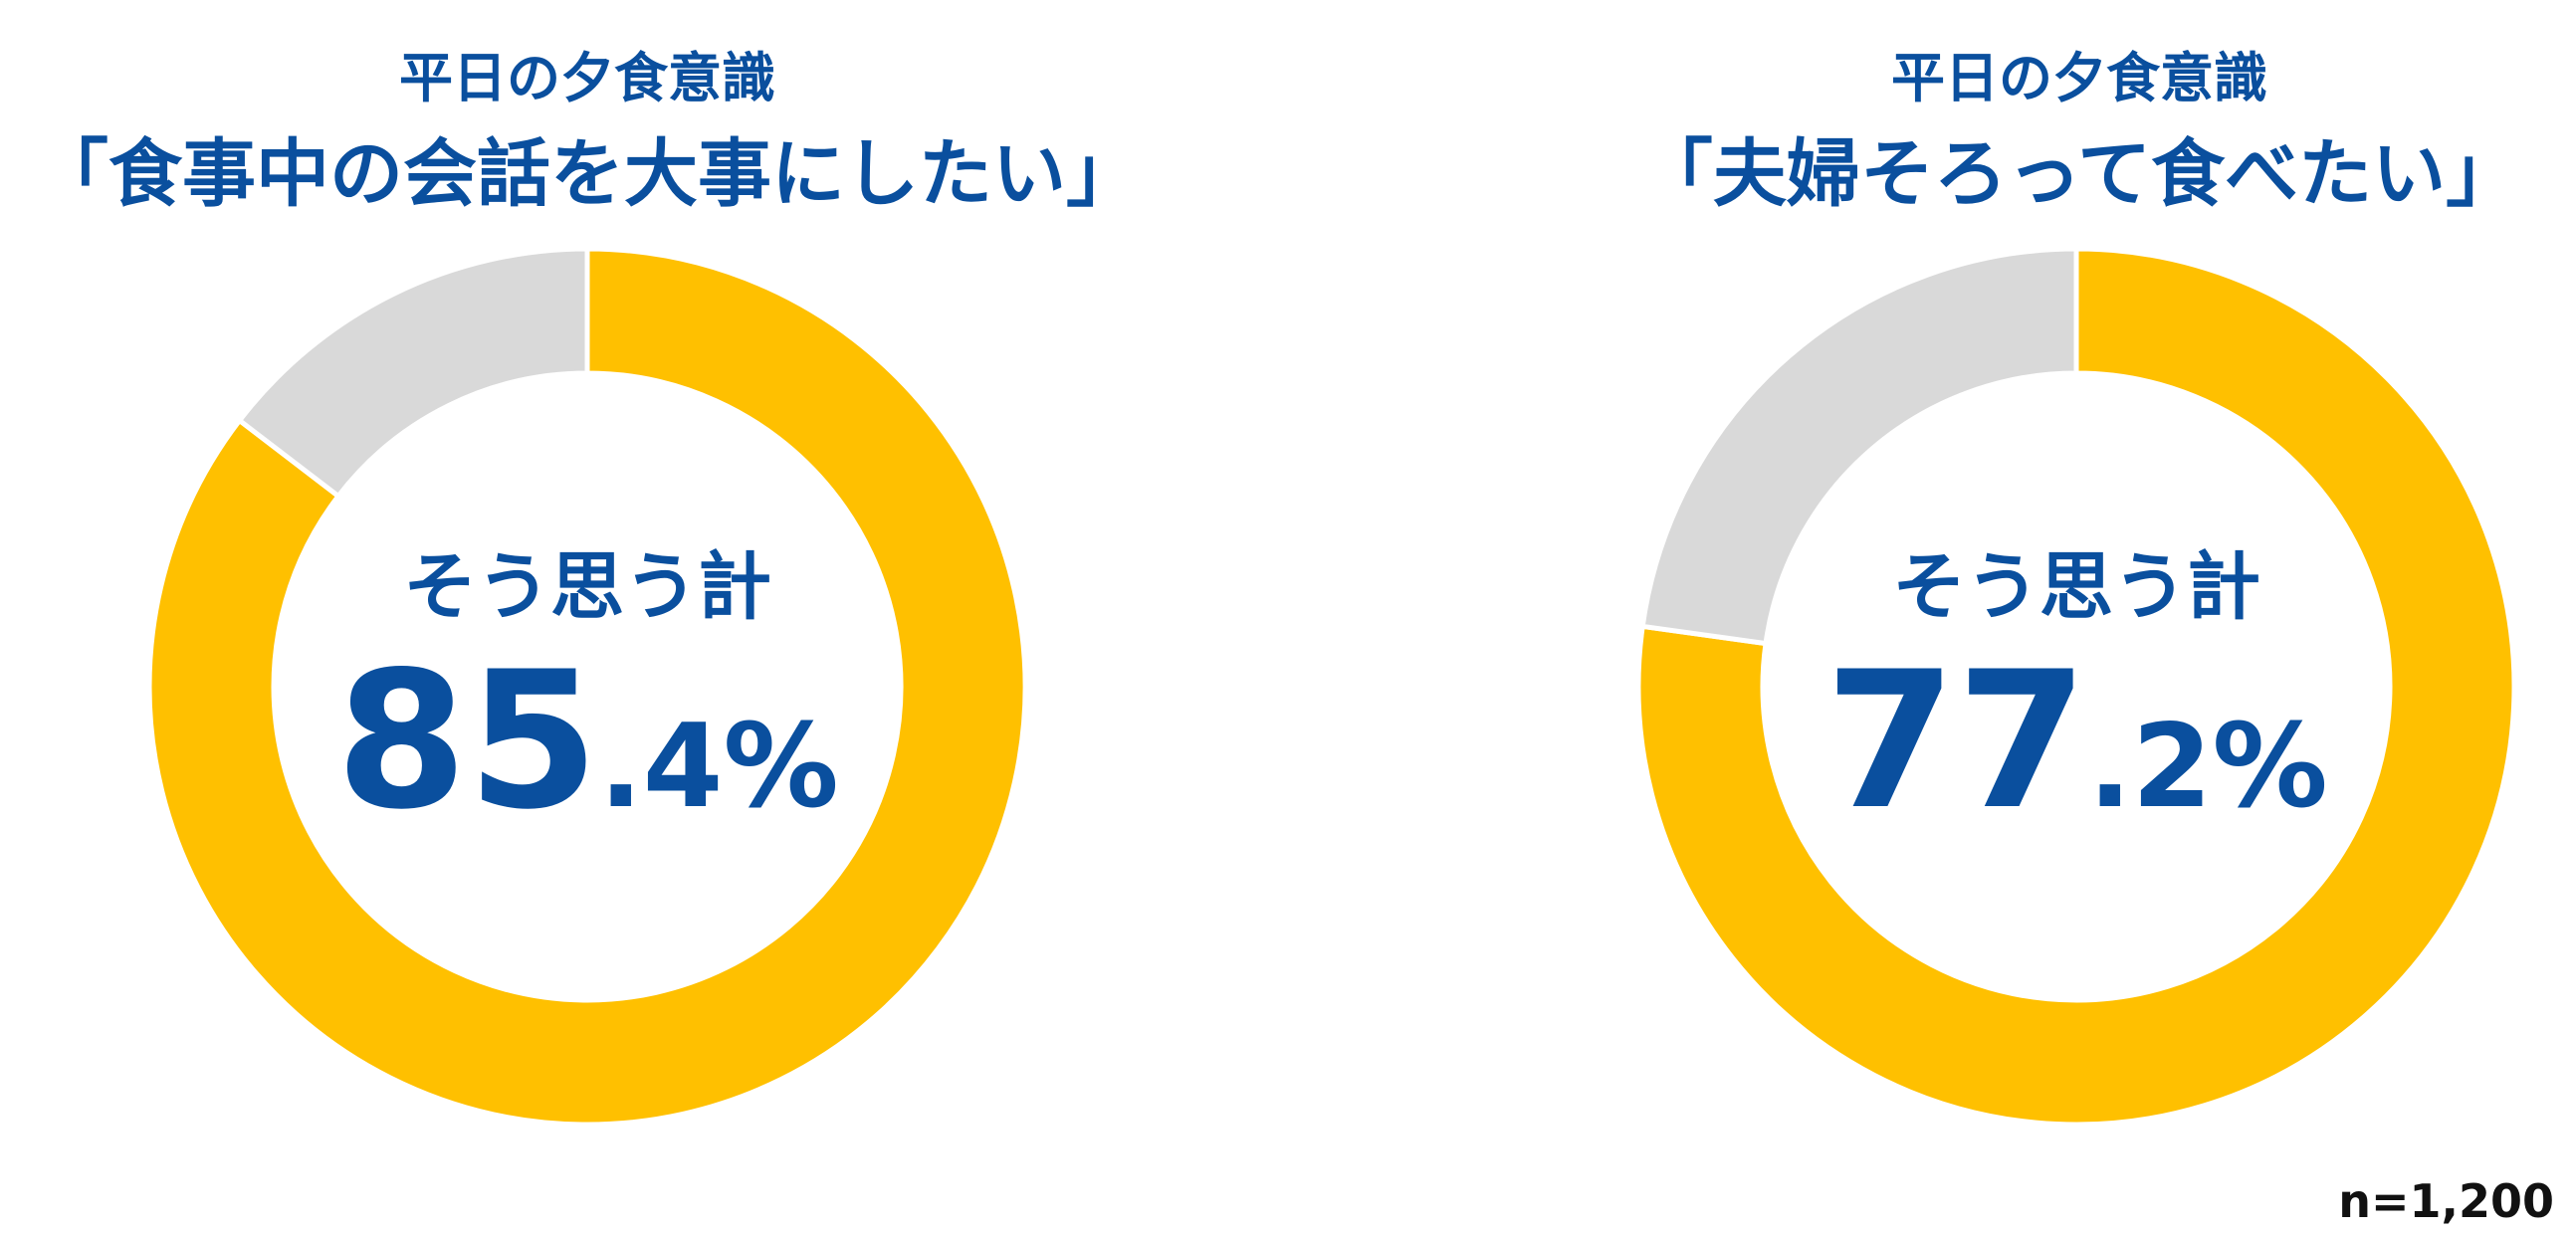  I want to click on center-value: 77.2%, so click(2076, 741).